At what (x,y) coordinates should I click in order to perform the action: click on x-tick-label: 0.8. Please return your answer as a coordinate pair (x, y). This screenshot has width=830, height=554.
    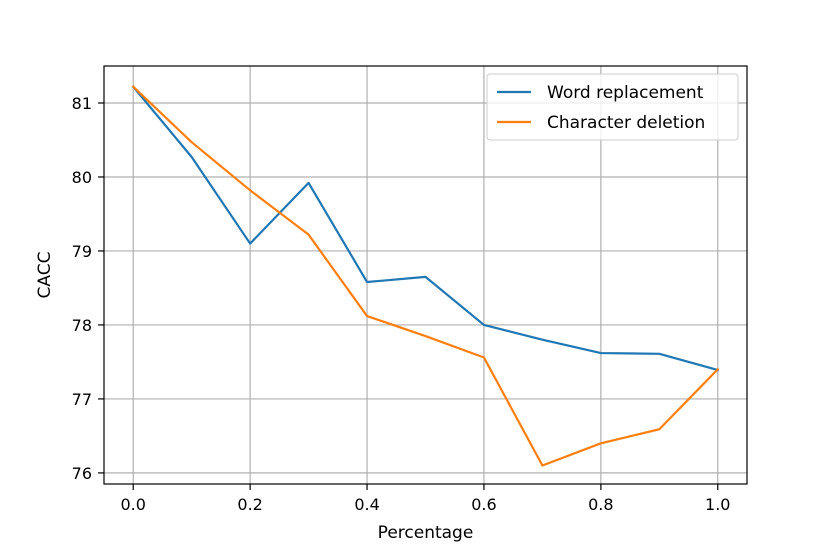
    Looking at the image, I should click on (600, 504).